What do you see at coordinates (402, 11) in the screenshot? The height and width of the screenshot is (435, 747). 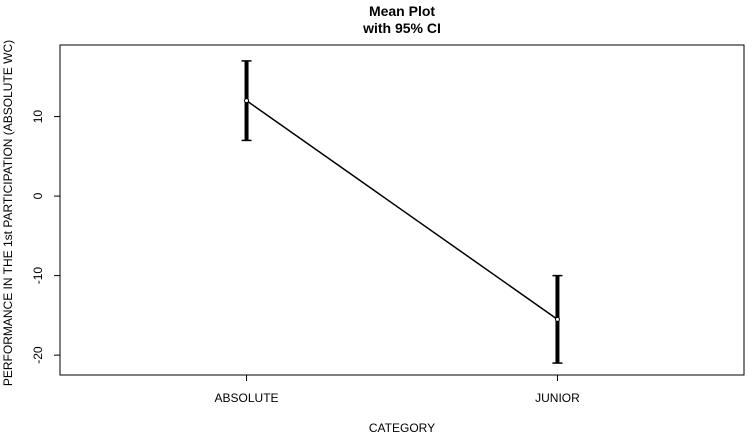 I see `chart-title: Mean Plot` at bounding box center [402, 11].